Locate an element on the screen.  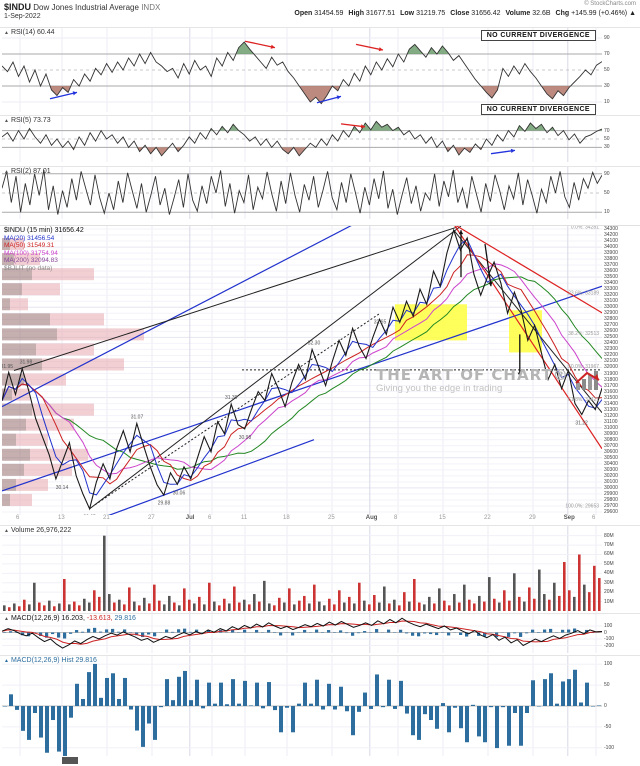
ma-legend-row: MA(50) 31549.31 is located at coordinates (29, 245).